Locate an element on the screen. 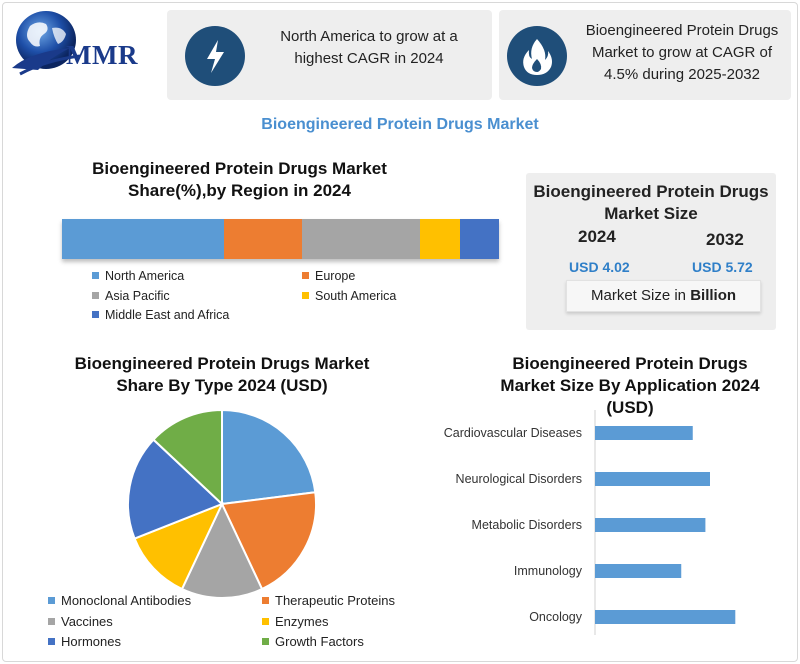  app-title-line-3: (USD) is located at coordinates (630, 407).